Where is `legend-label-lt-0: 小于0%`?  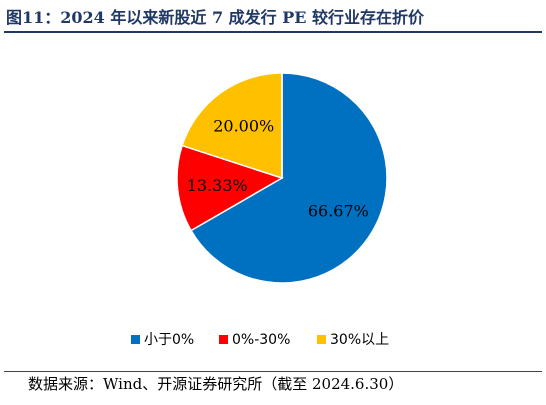 legend-label-lt-0: 小于0% is located at coordinates (169, 340).